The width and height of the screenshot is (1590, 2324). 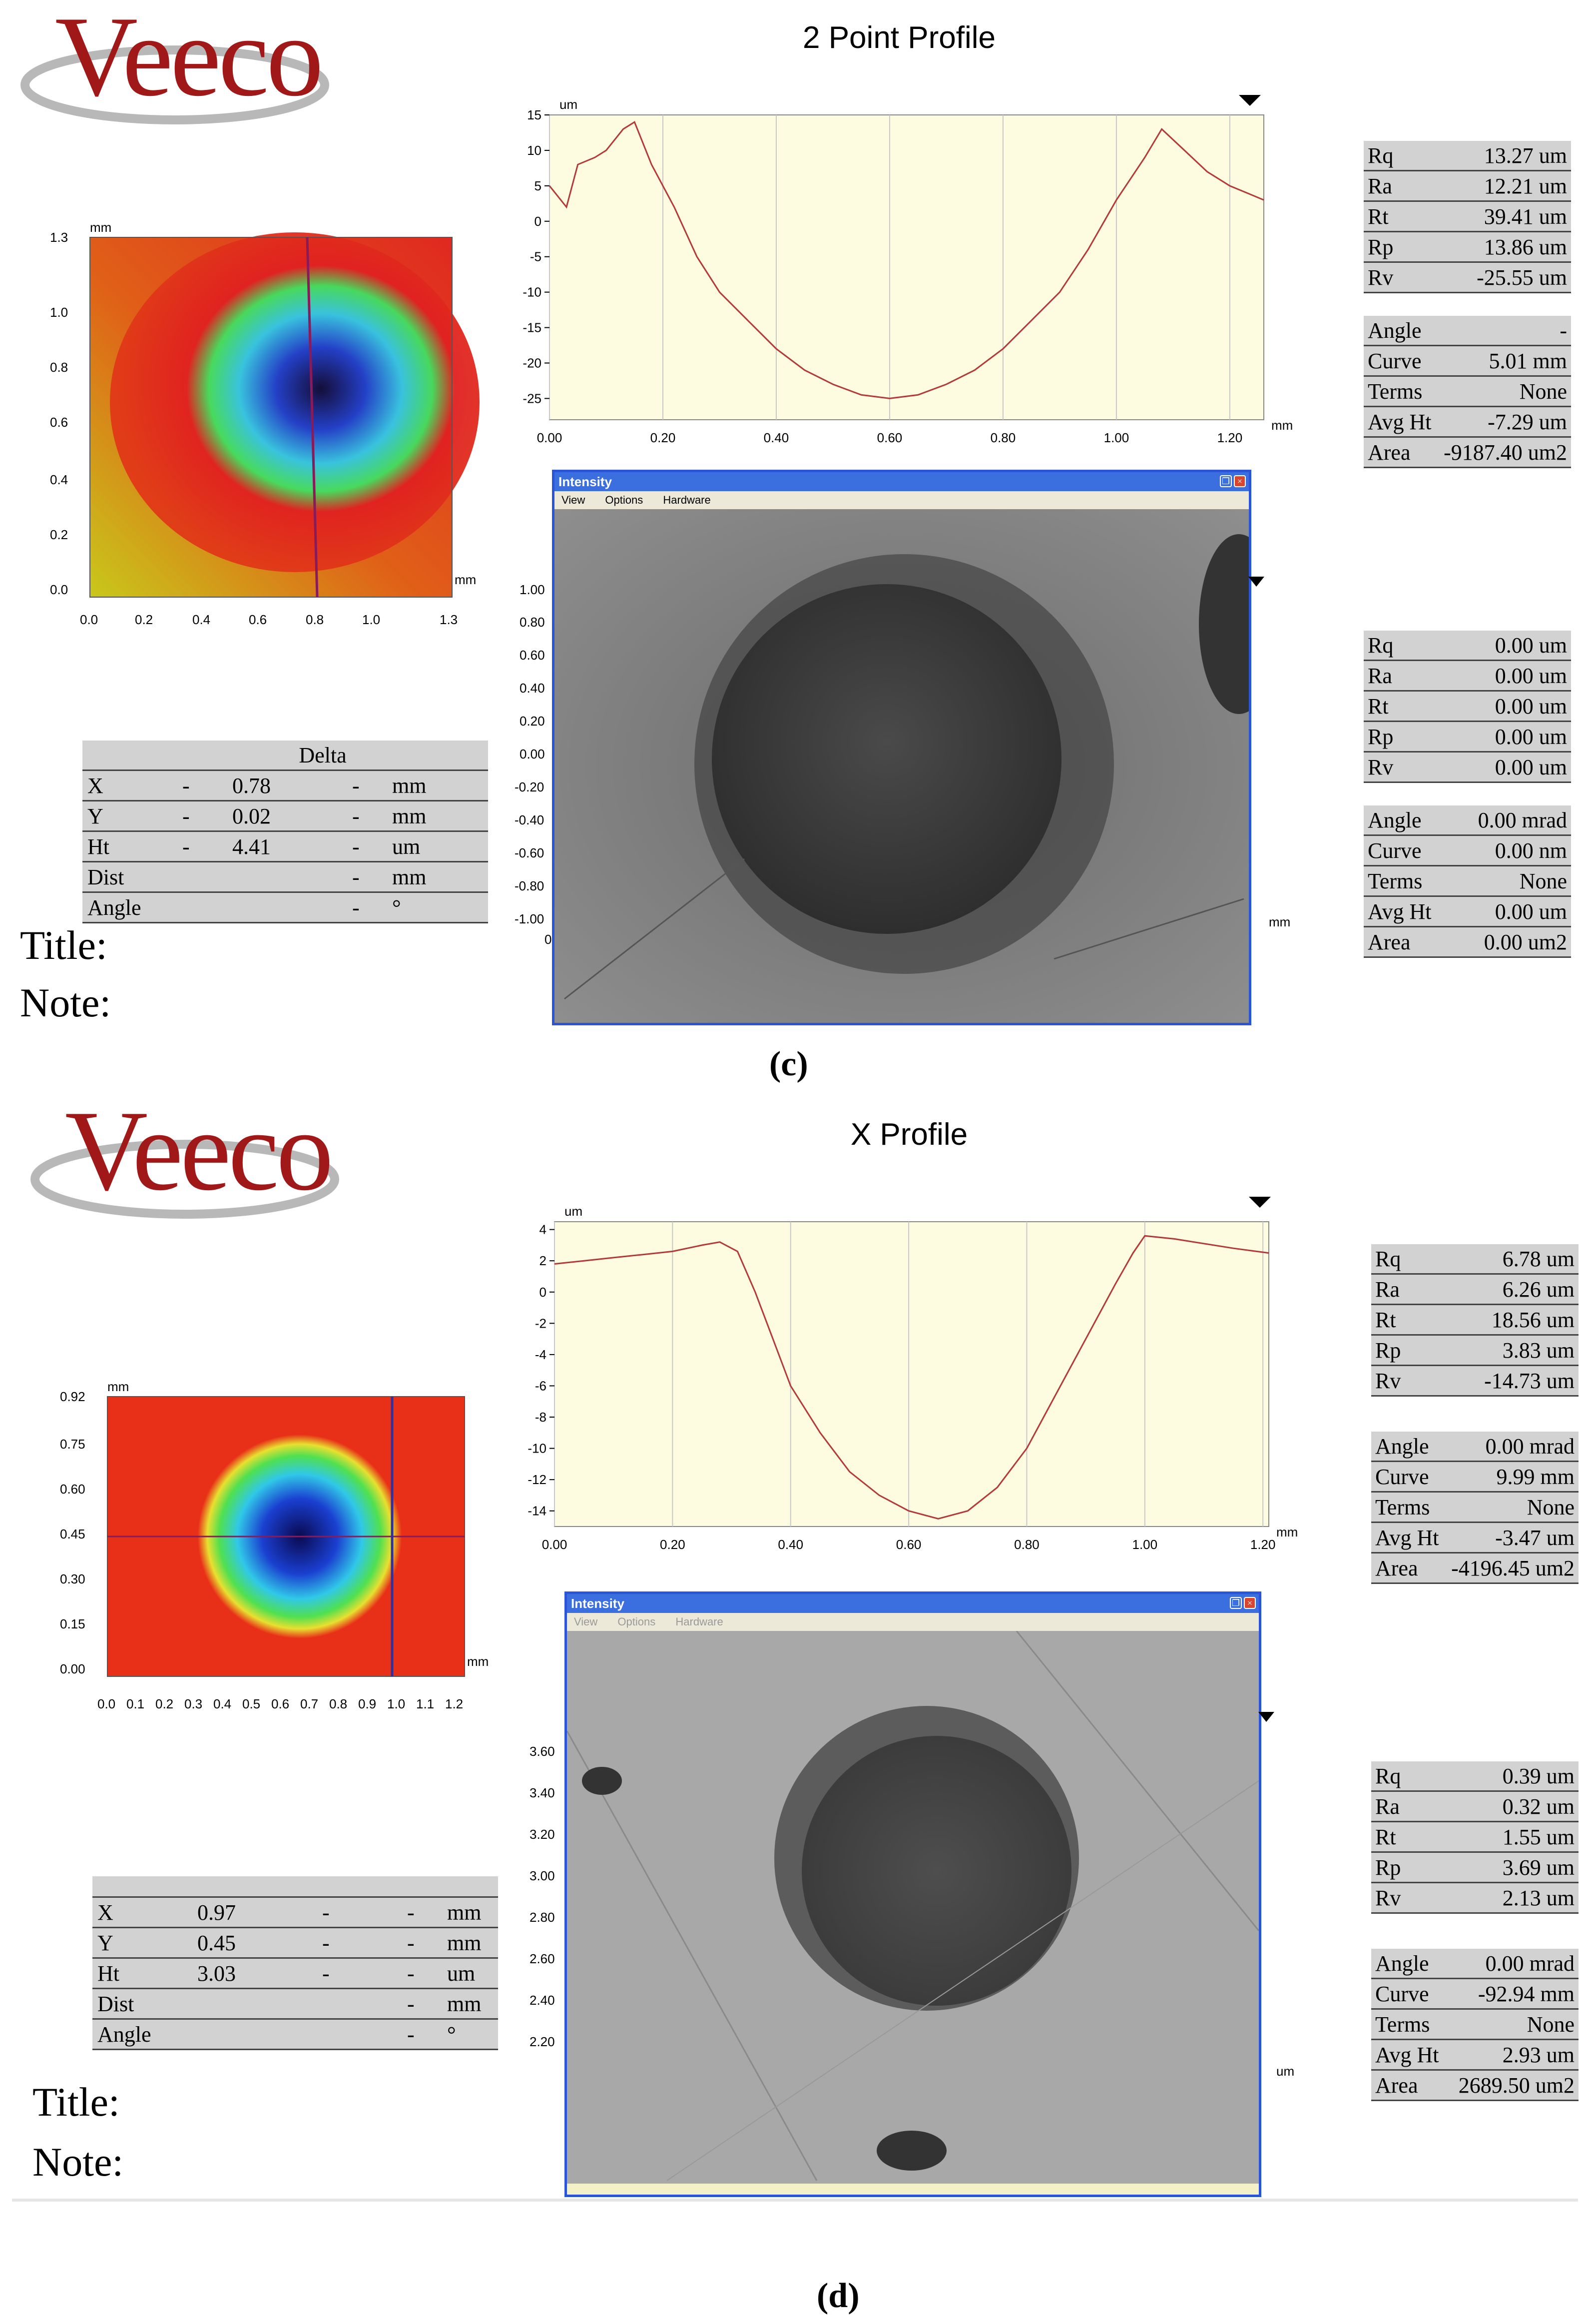 I want to click on y-tick: -0.60, so click(x=529, y=852).